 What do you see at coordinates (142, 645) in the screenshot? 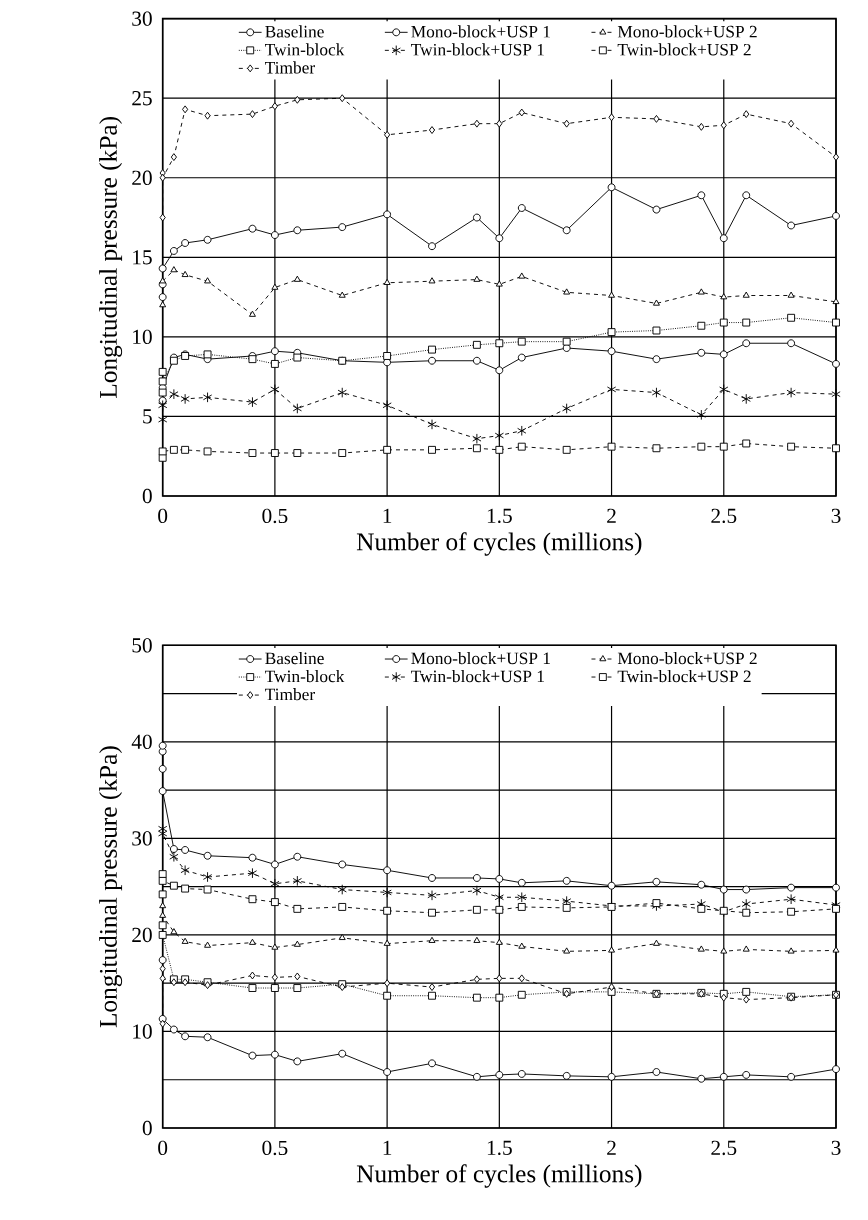
I see `y-tick-label: 50` at bounding box center [142, 645].